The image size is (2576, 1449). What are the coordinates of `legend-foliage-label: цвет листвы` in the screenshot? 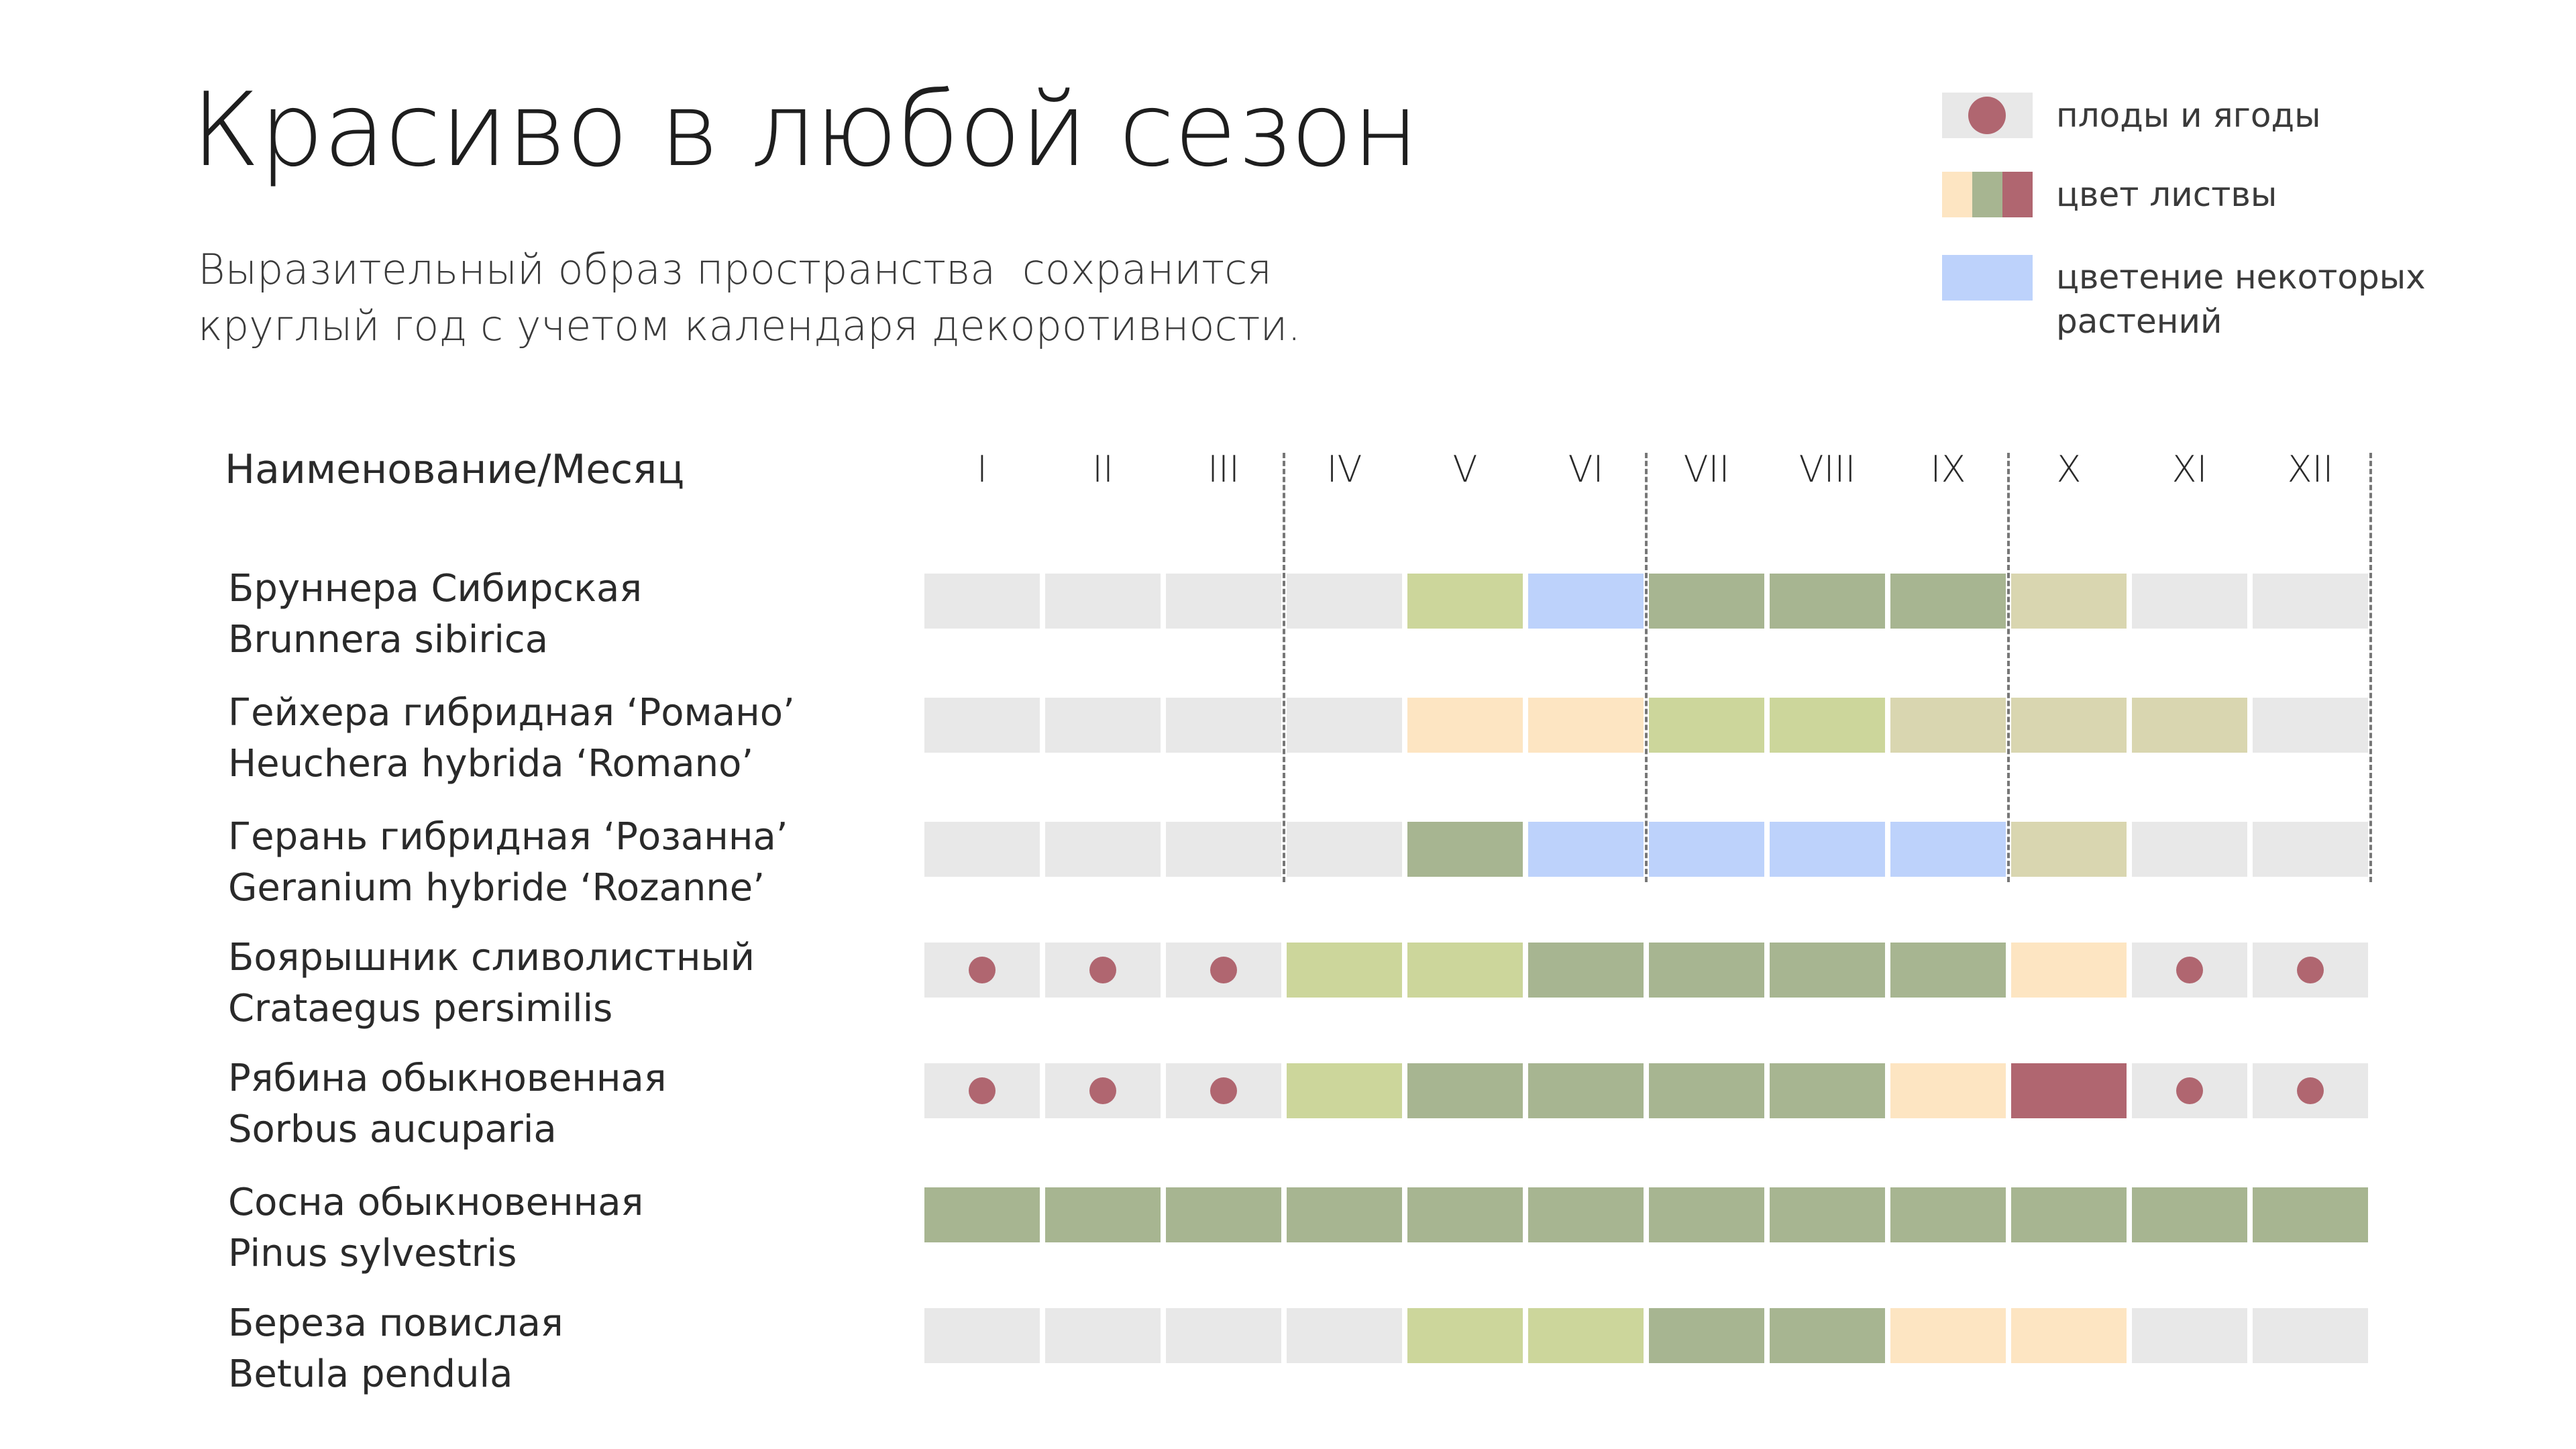 It's located at (2166, 194).